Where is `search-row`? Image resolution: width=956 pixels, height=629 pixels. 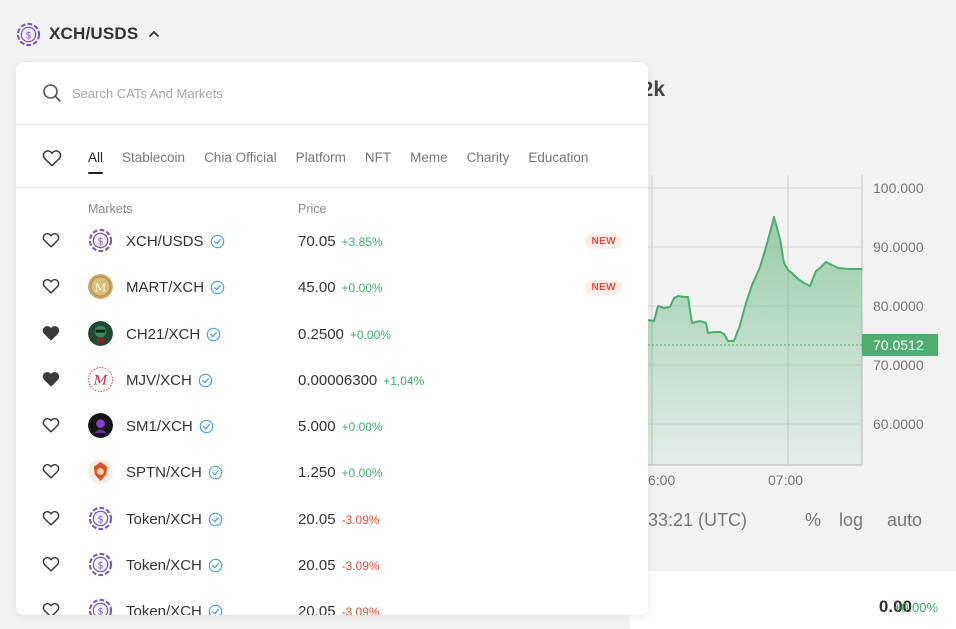 search-row is located at coordinates (332, 93).